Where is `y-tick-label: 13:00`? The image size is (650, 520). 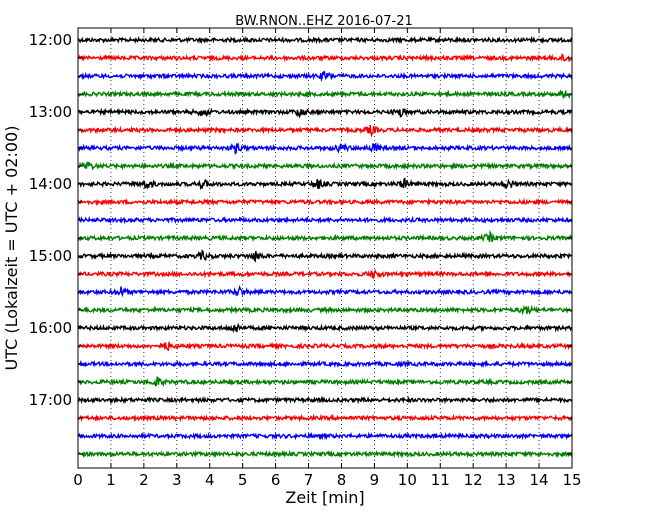 y-tick-label: 13:00 is located at coordinates (50, 112).